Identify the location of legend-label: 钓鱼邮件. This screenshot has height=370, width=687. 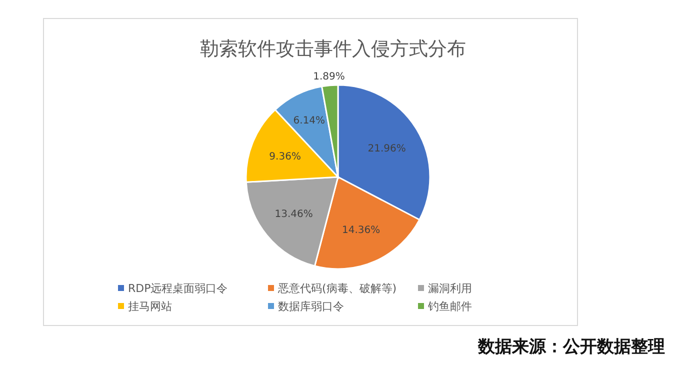
(449, 306).